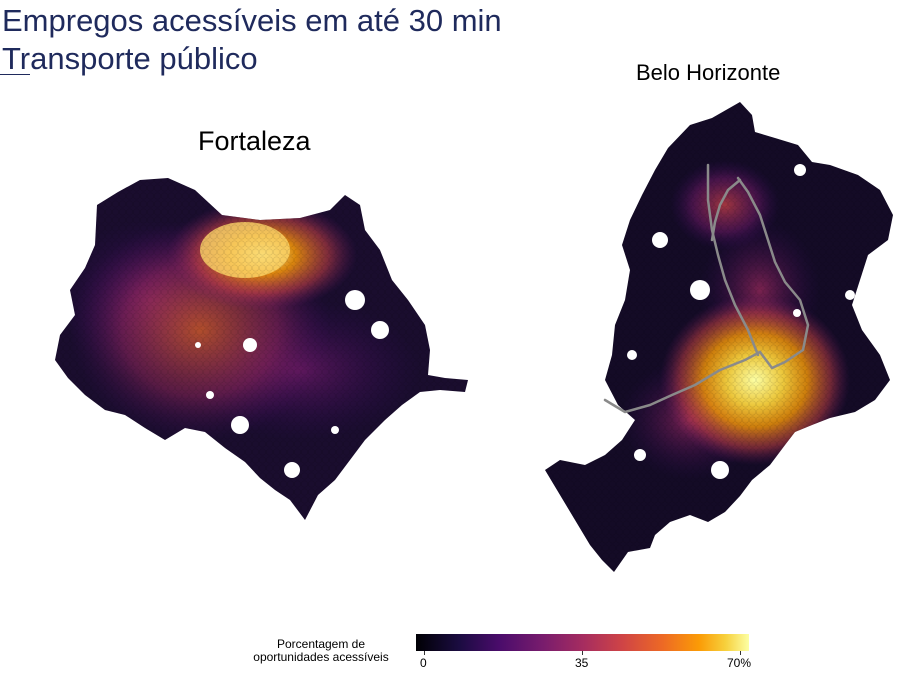  I want to click on bh-rail-line-center, so click(733, 260).